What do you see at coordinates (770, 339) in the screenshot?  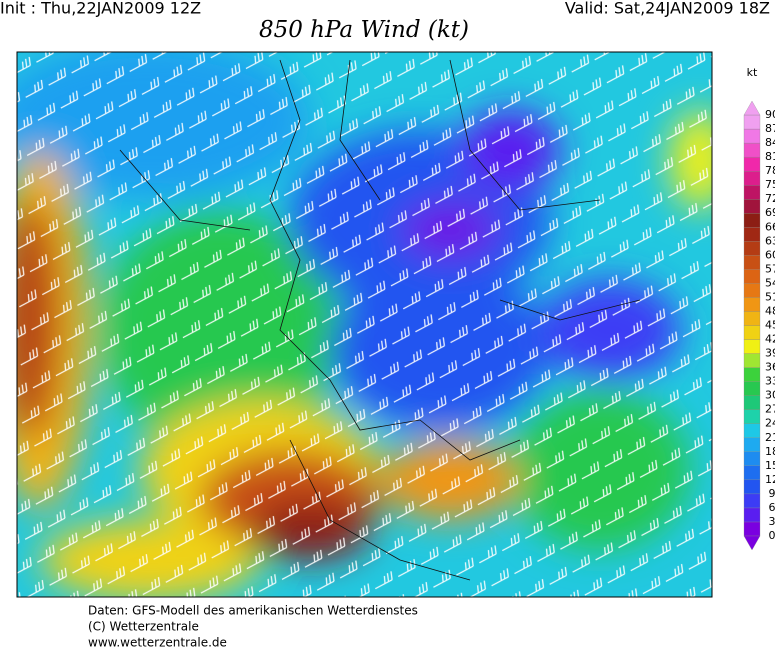 I see `legend-label: 42` at bounding box center [770, 339].